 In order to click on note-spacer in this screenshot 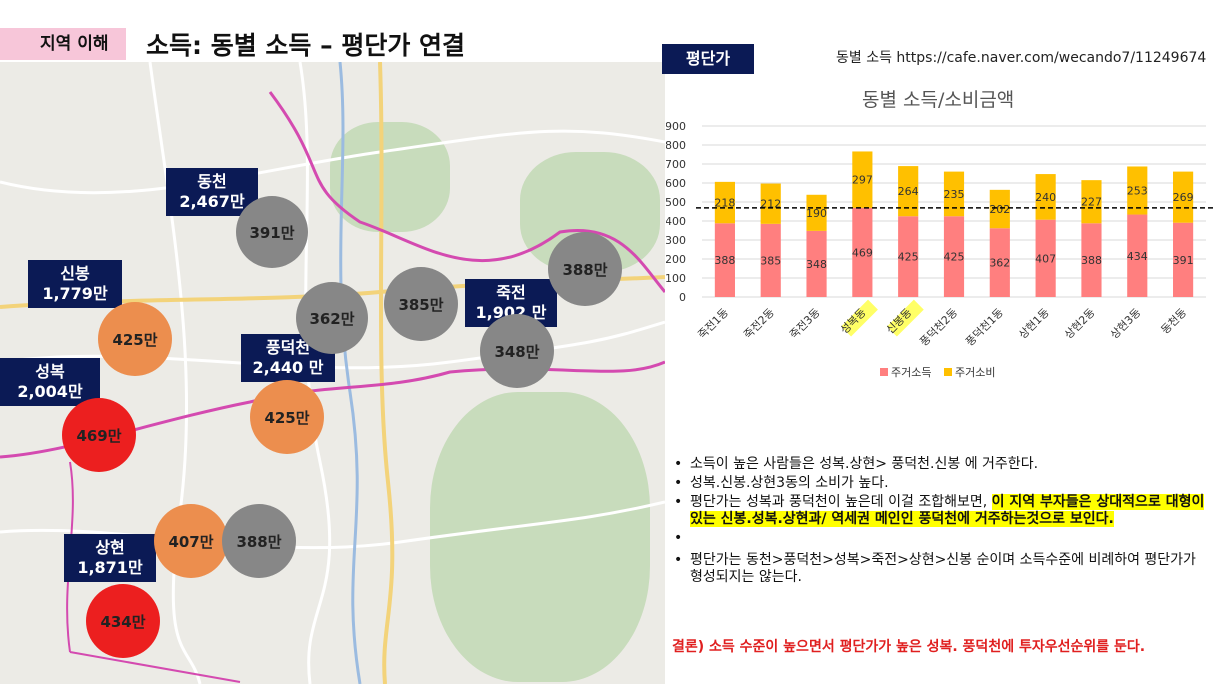, I will do `click(942, 540)`.